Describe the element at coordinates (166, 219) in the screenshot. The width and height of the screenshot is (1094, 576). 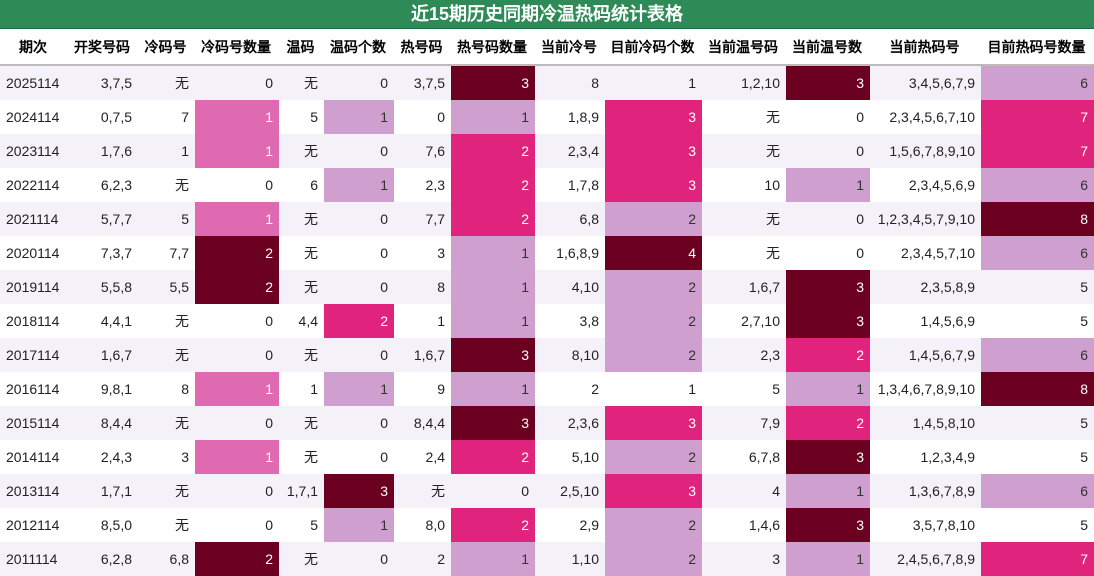
I see `cell-cold-numbers: 5` at that location.